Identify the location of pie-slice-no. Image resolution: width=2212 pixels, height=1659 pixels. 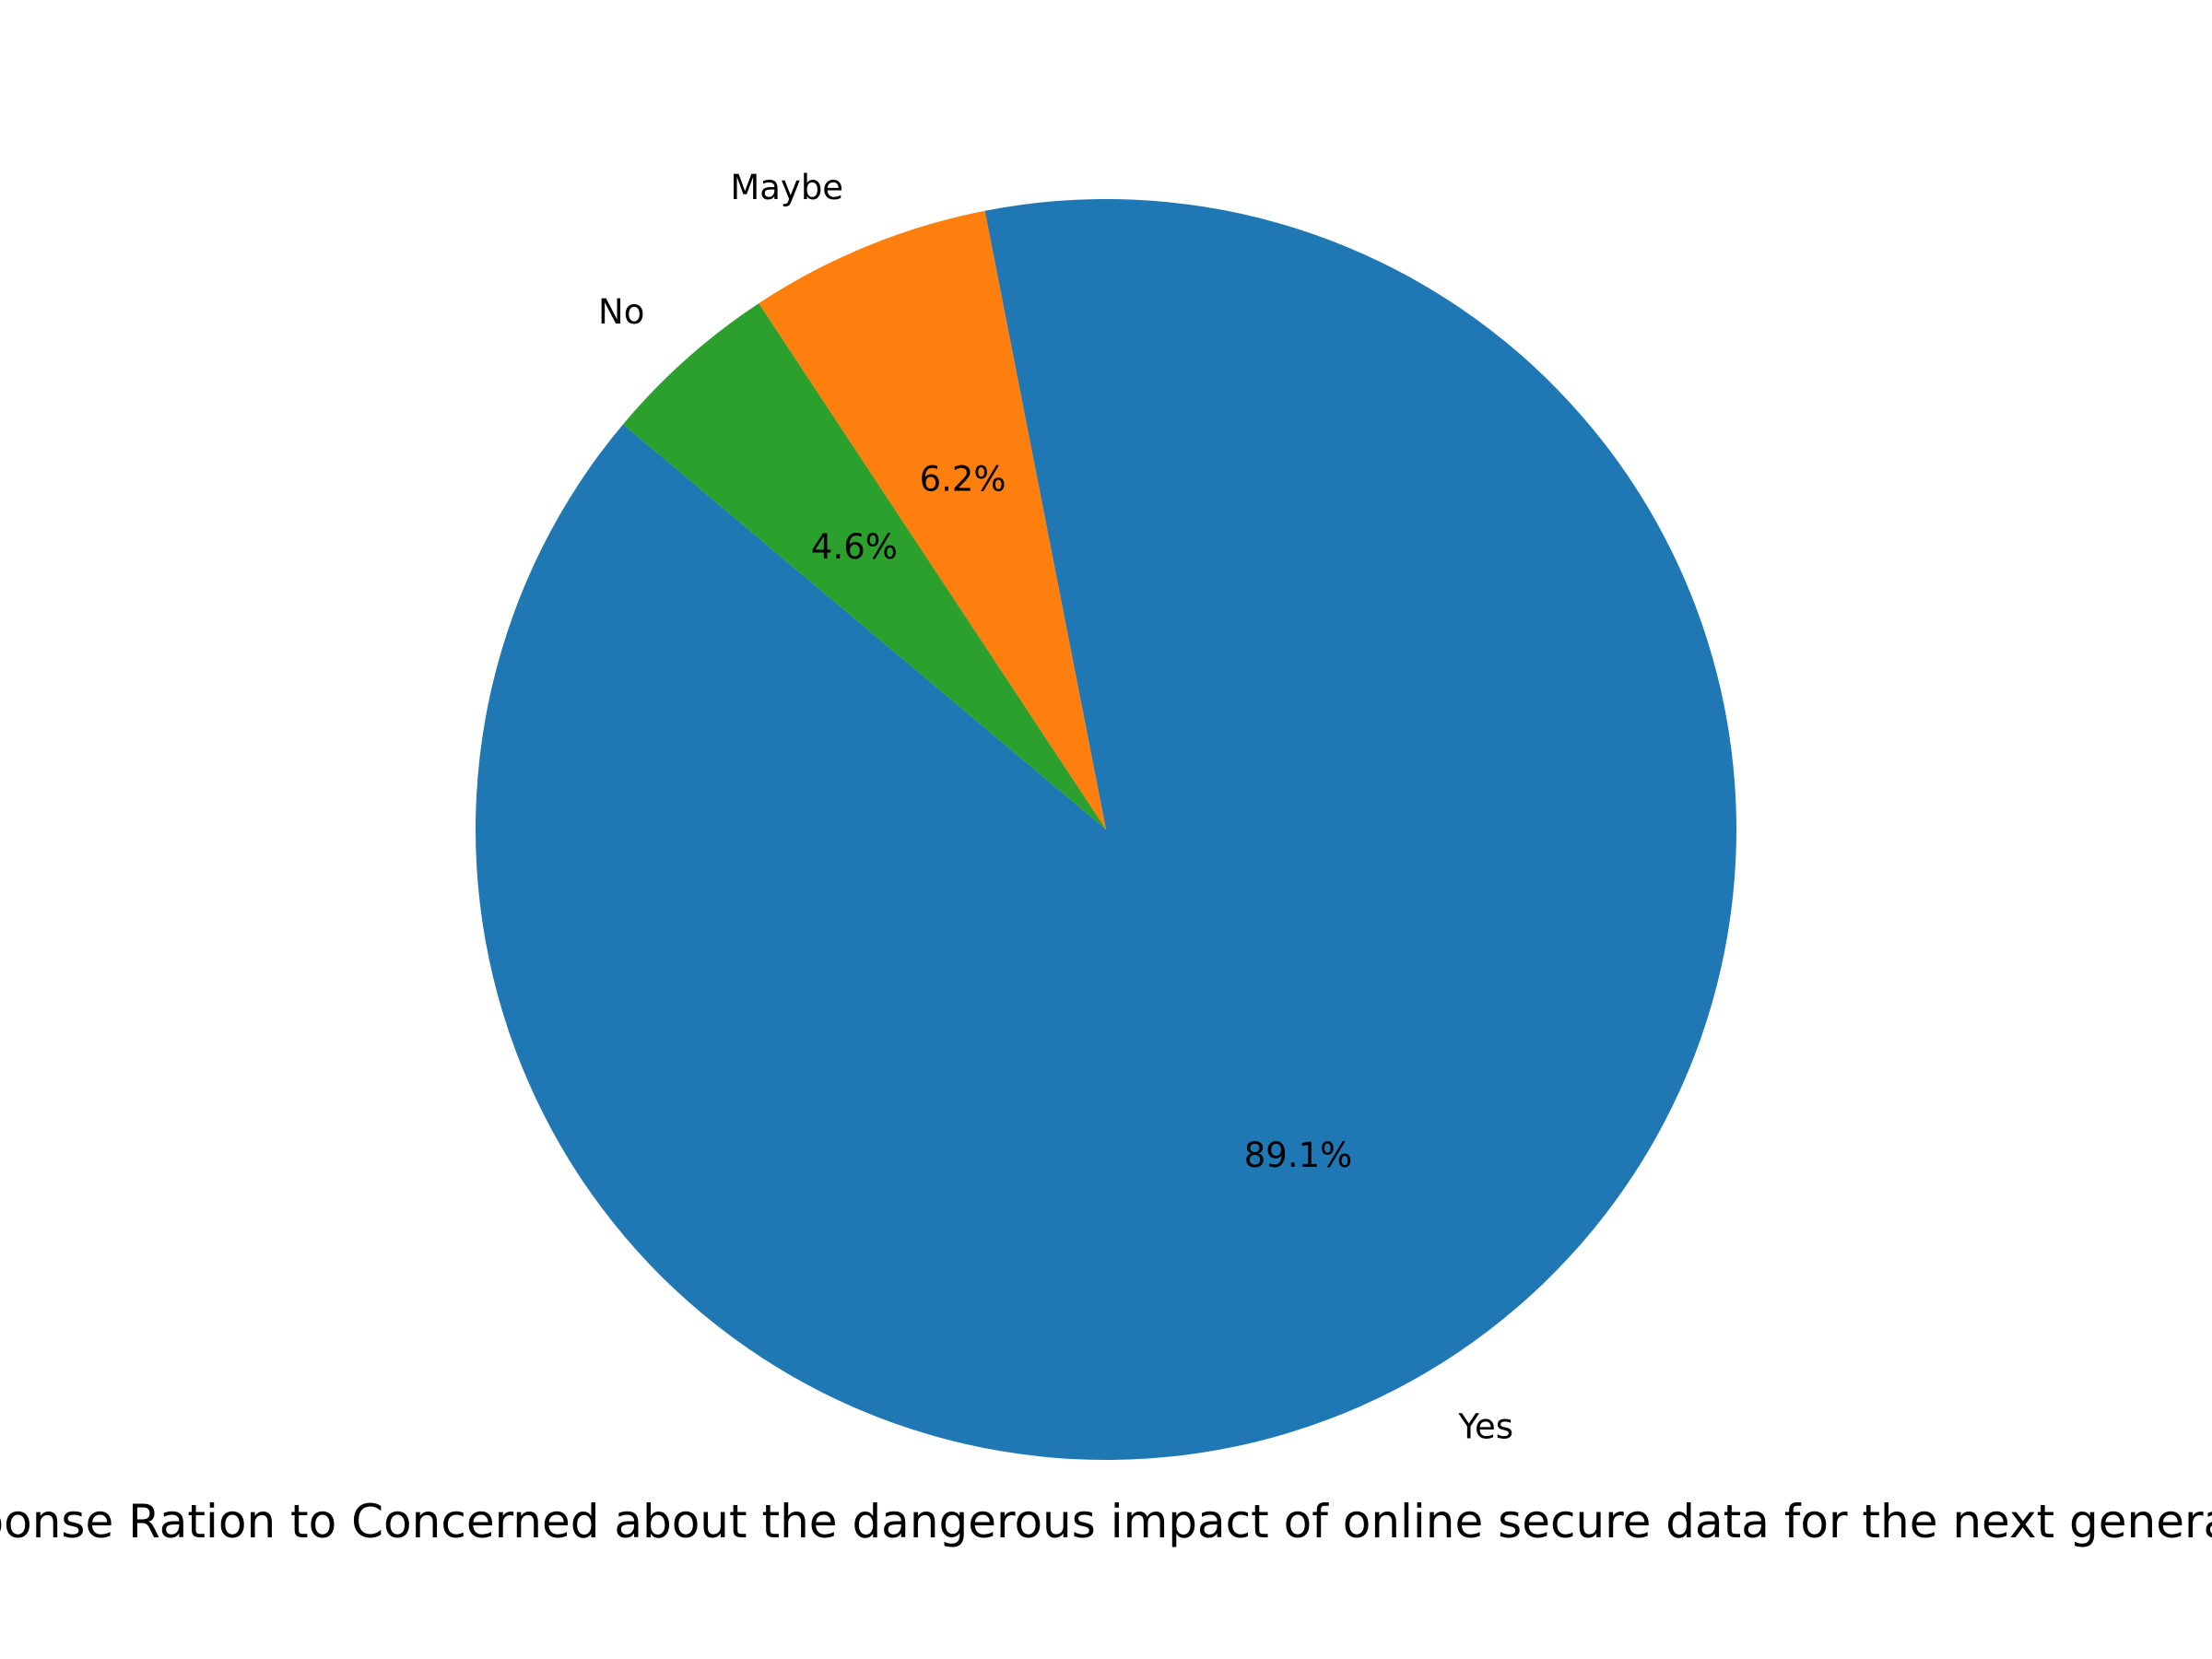
(864, 566).